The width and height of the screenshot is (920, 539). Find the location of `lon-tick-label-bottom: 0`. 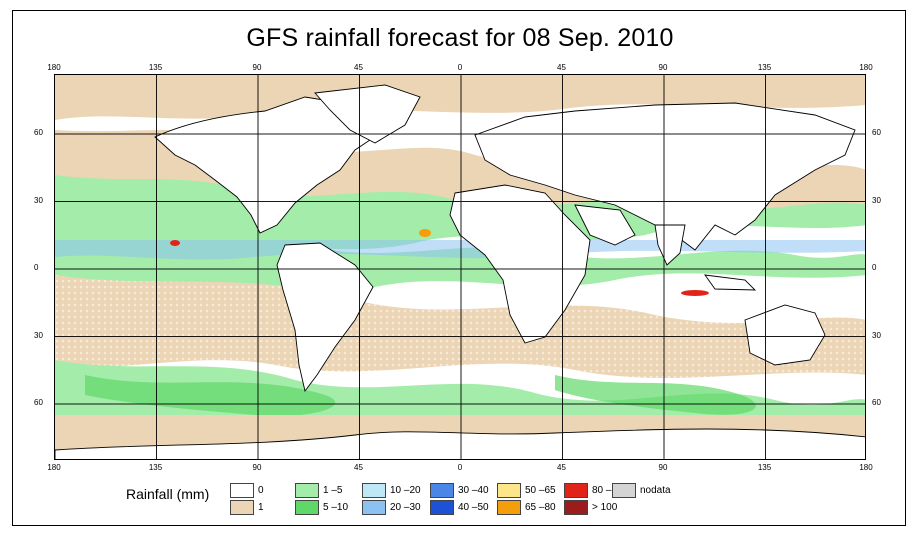

lon-tick-label-bottom: 0 is located at coordinates (460, 467).